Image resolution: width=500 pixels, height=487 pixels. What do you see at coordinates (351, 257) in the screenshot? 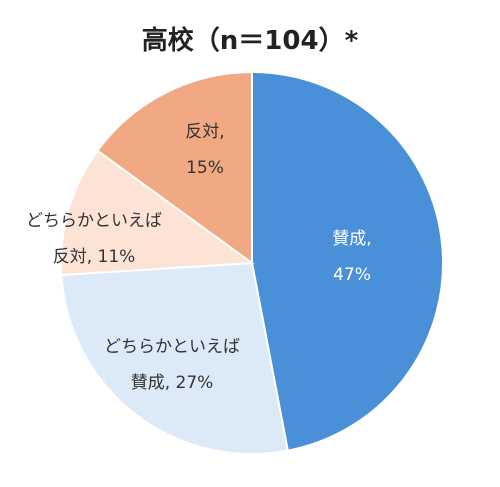
I see `slice-label: 賛成, 47%` at bounding box center [351, 257].